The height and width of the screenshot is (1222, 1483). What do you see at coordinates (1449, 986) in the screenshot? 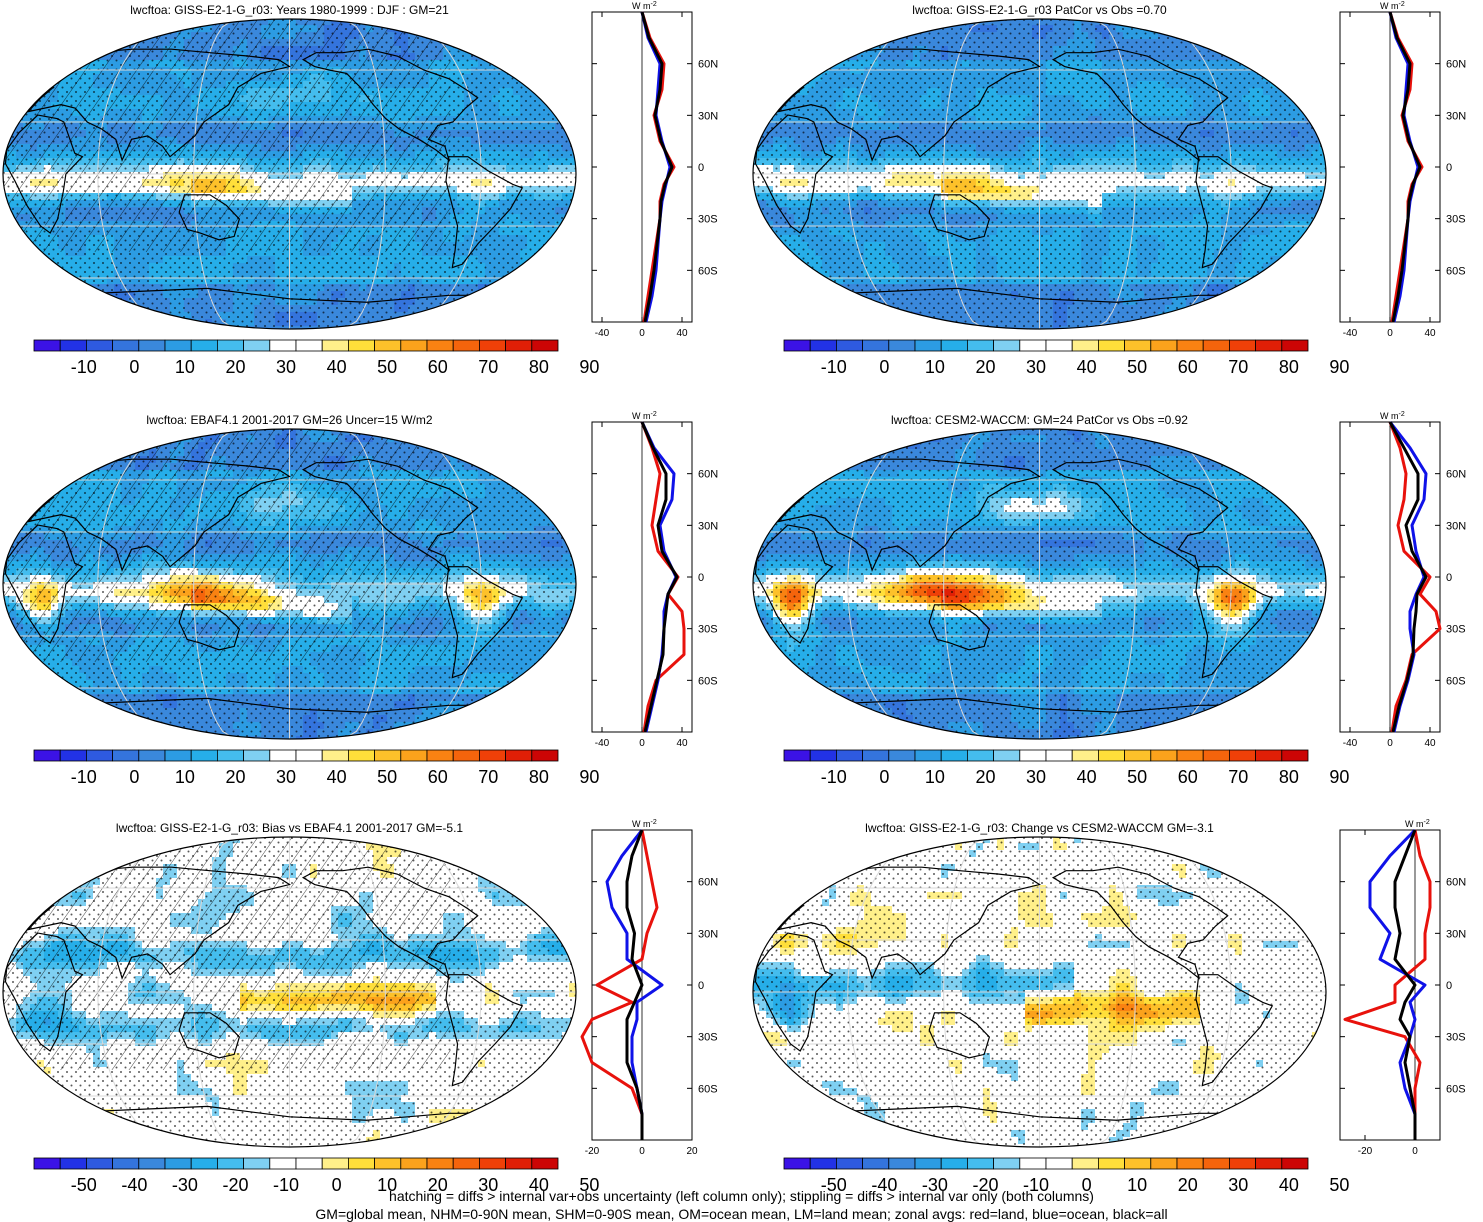
I see `zonal-y-tick-label: 0` at bounding box center [1449, 986].